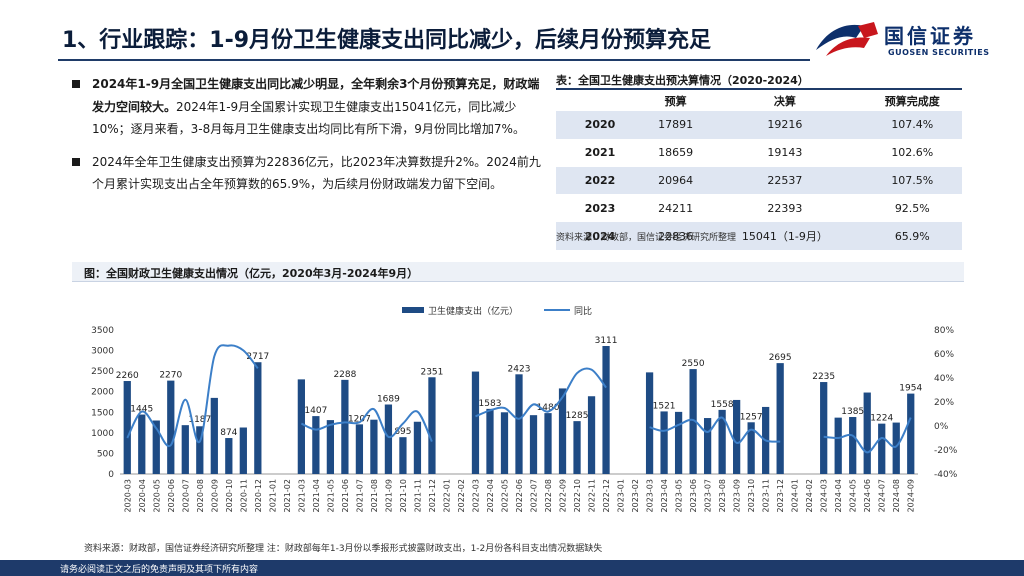 Image resolution: width=1024 pixels, height=576 pixels. Describe the element at coordinates (852, 412) in the screenshot. I see `bar-data-label: 1385` at that location.